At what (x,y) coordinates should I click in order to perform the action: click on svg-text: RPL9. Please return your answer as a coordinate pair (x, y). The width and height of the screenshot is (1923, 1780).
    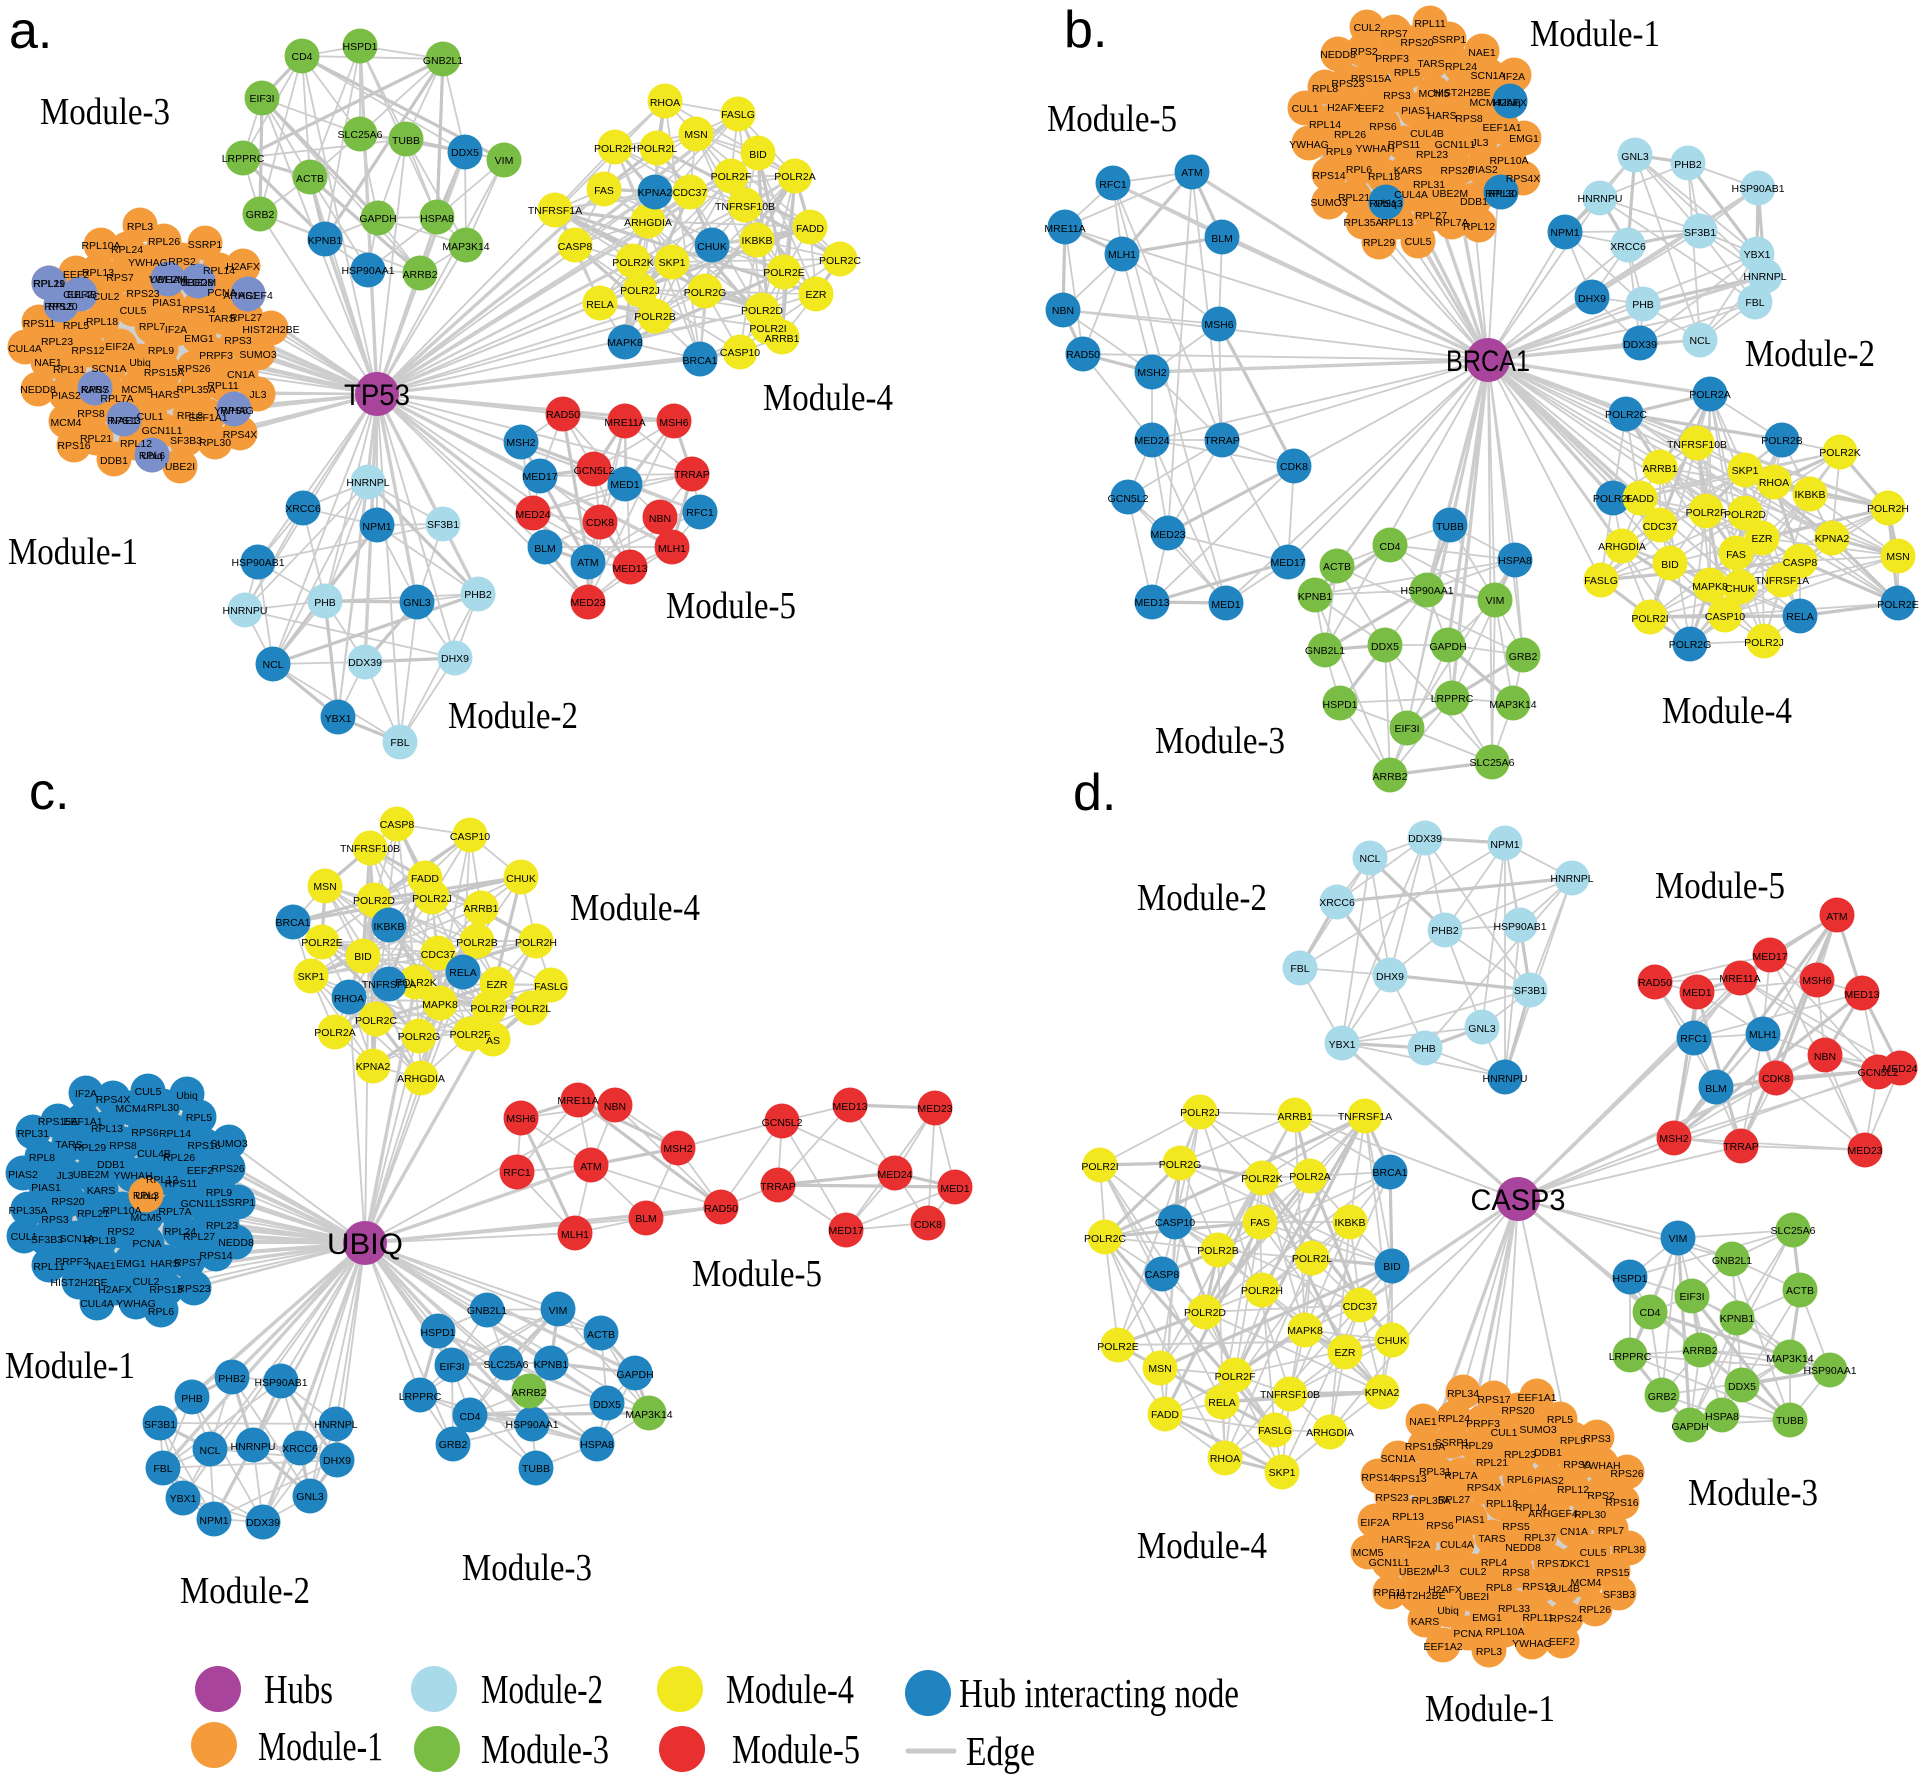
    Looking at the image, I should click on (161, 351).